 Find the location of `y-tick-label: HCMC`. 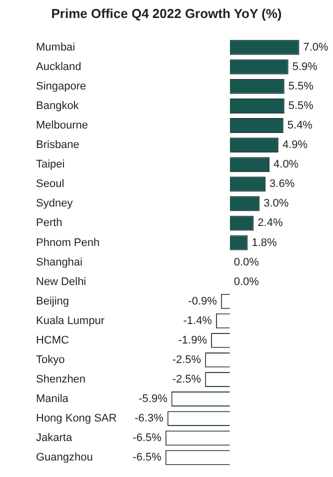

y-tick-label: HCMC is located at coordinates (53, 340).